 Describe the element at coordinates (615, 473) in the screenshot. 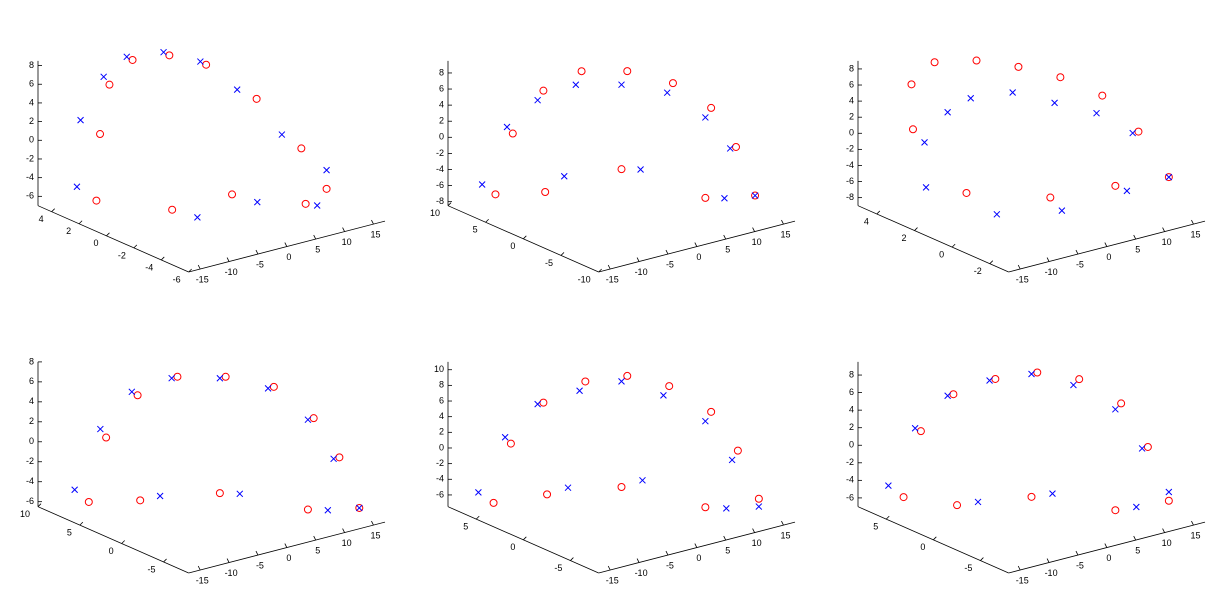

I see `panel: -15 -10 -5 0 5 10 15 -5 0 5 -6 -4 -2 0 2 4 6 8 10` at that location.